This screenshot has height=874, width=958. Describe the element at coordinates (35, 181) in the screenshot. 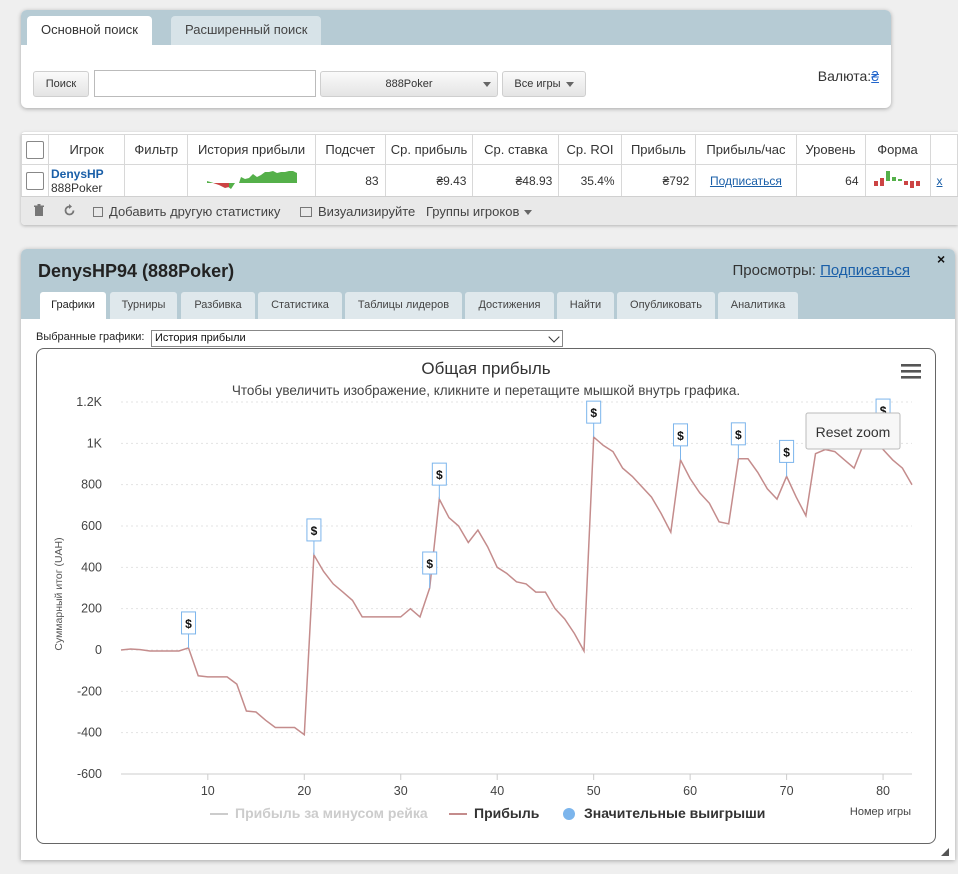

I see `row-checkbox` at that location.